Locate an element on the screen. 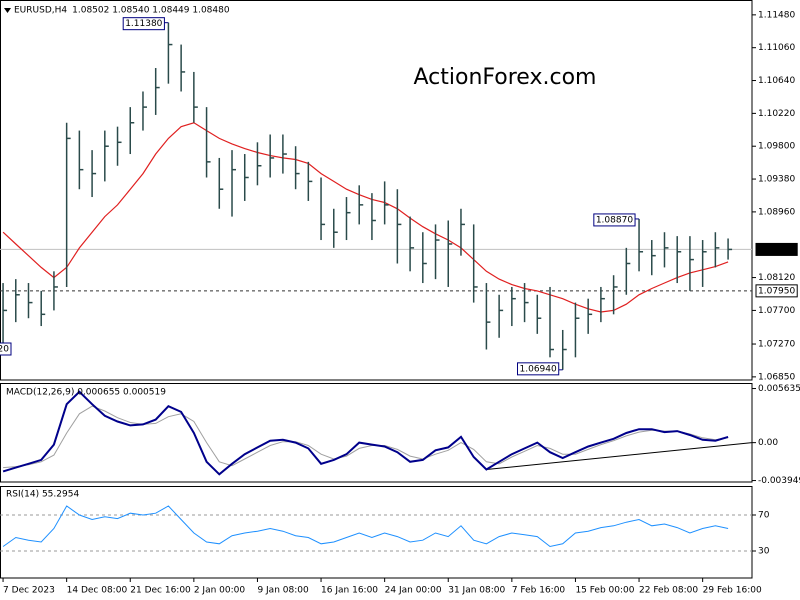 The image size is (800, 600). y-tick-label: -0.003949 is located at coordinates (779, 481).